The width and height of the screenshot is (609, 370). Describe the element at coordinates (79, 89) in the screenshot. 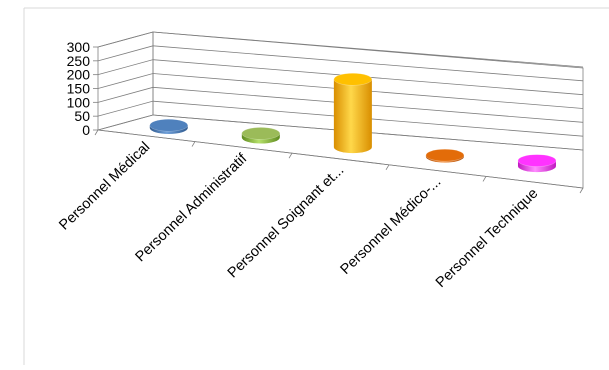

I see `y-tick-label: 150` at that location.